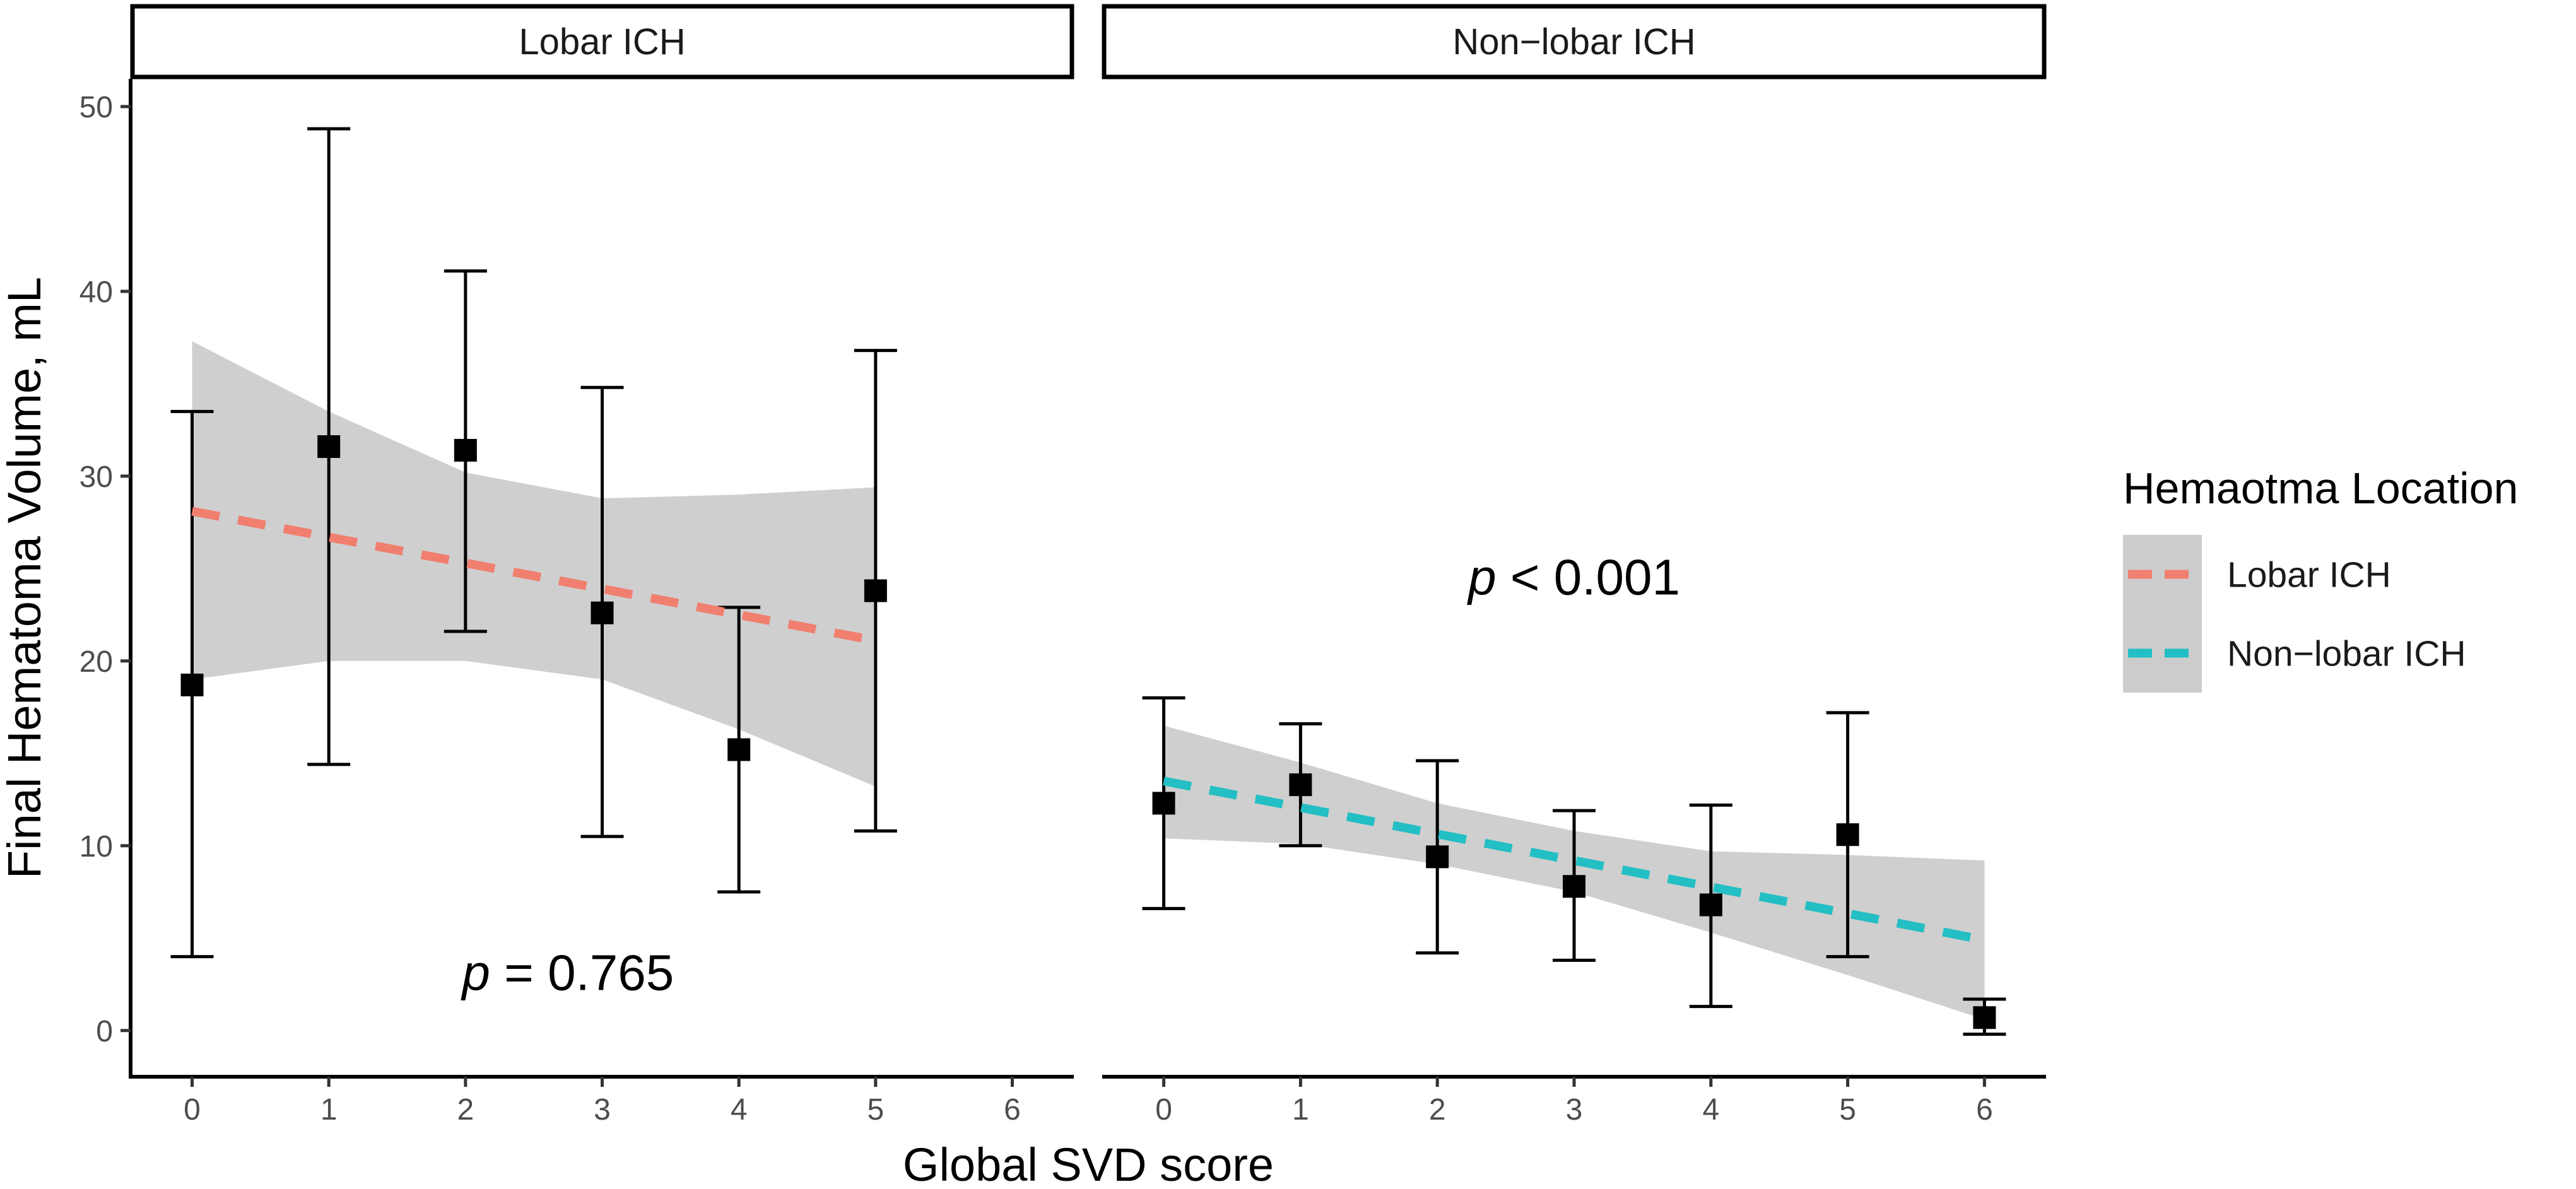  I want to click on p-value-annotation: p = 0.765, so click(567, 972).